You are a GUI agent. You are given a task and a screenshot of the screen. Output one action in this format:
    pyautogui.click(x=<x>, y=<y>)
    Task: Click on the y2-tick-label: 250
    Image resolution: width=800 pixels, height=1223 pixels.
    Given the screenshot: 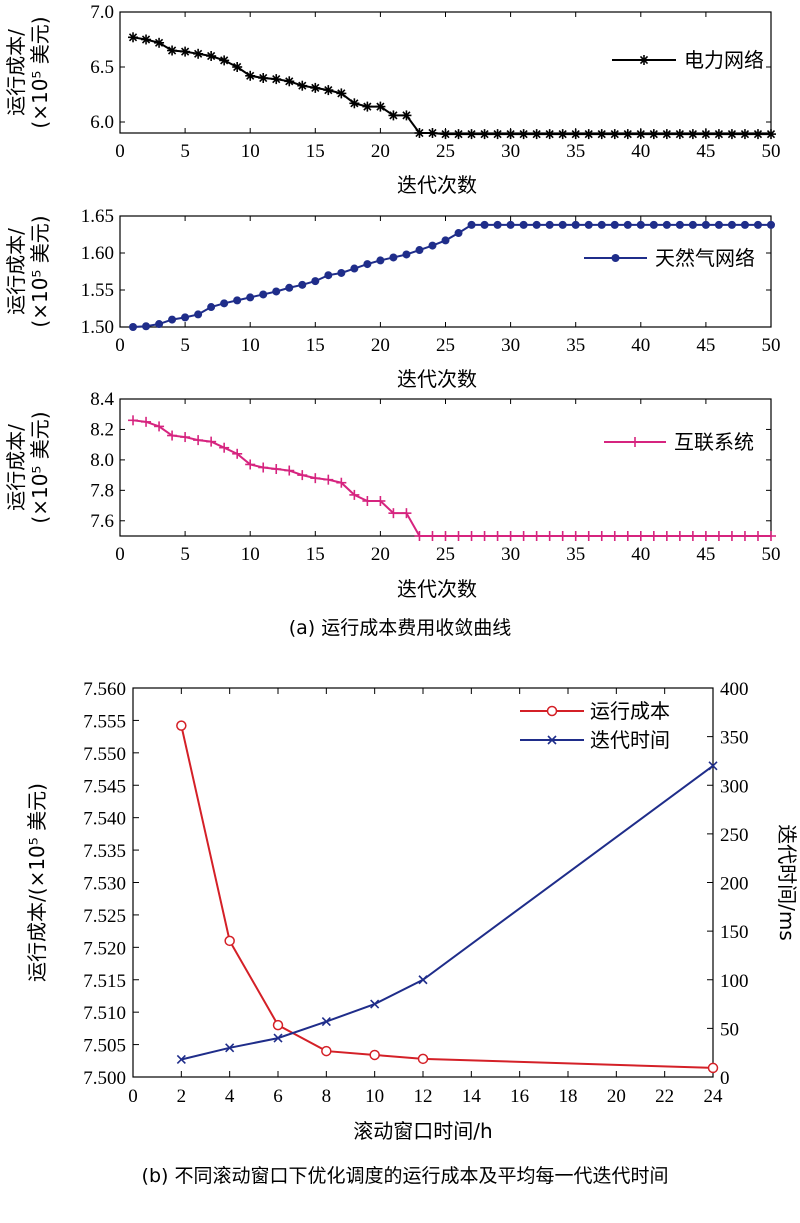 What is the action you would take?
    pyautogui.click(x=734, y=835)
    